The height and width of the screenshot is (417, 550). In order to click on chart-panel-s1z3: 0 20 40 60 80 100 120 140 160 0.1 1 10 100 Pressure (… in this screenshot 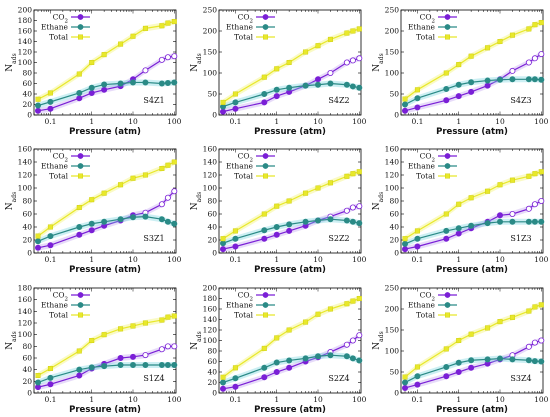, I will do `click(460, 210)`.